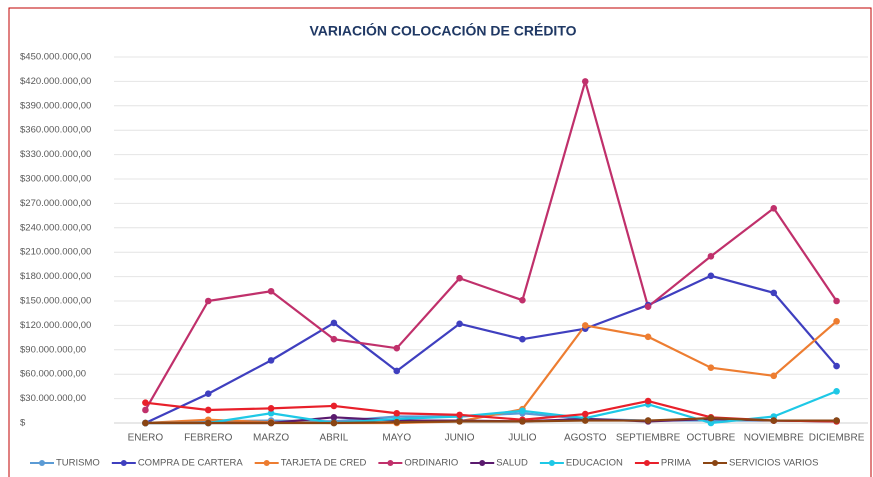 The image size is (873, 477). What do you see at coordinates (442, 30) in the screenshot?
I see `chart-title: VARIACIÓN COLOCACIÓN DE CRÉDITO` at bounding box center [442, 30].